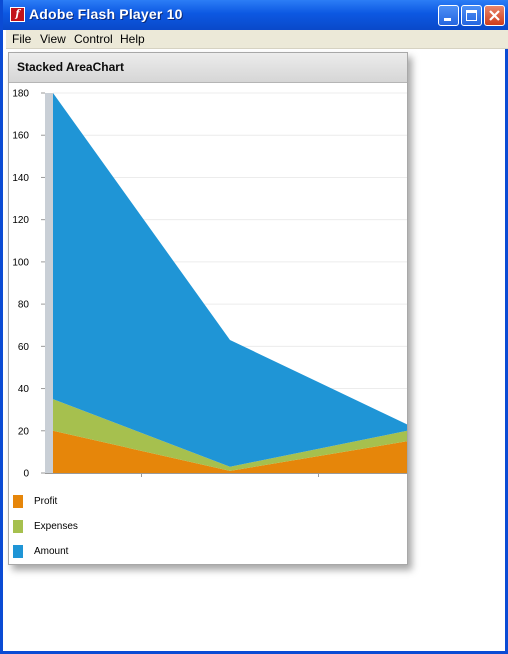 The width and height of the screenshot is (508, 654). What do you see at coordinates (255, 15) in the screenshot?
I see `title-bar: f Adobe Flash Player 10` at bounding box center [255, 15].